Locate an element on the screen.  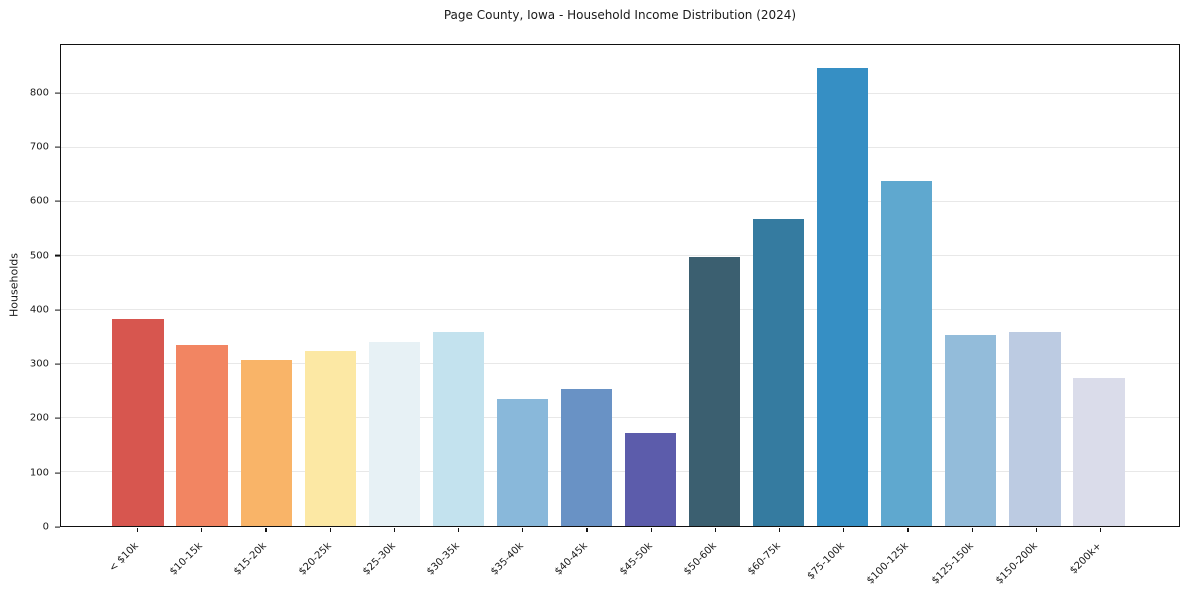
y-tick-label: 400 is located at coordinates (39, 310).